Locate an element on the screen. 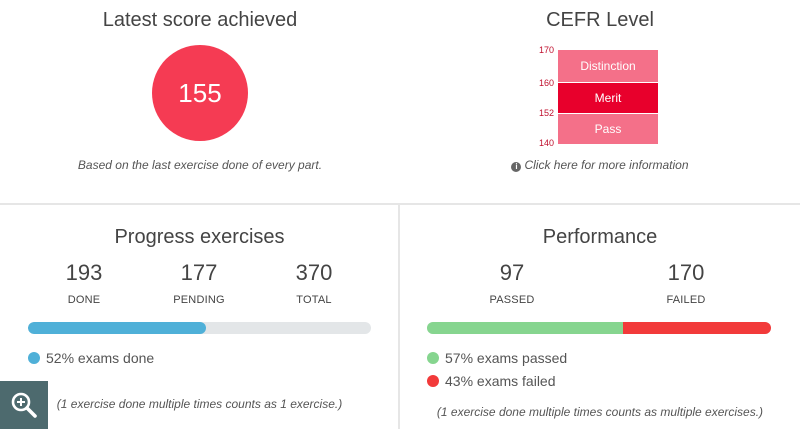 This screenshot has height=429, width=800. progress-bar-fill is located at coordinates (117, 328).